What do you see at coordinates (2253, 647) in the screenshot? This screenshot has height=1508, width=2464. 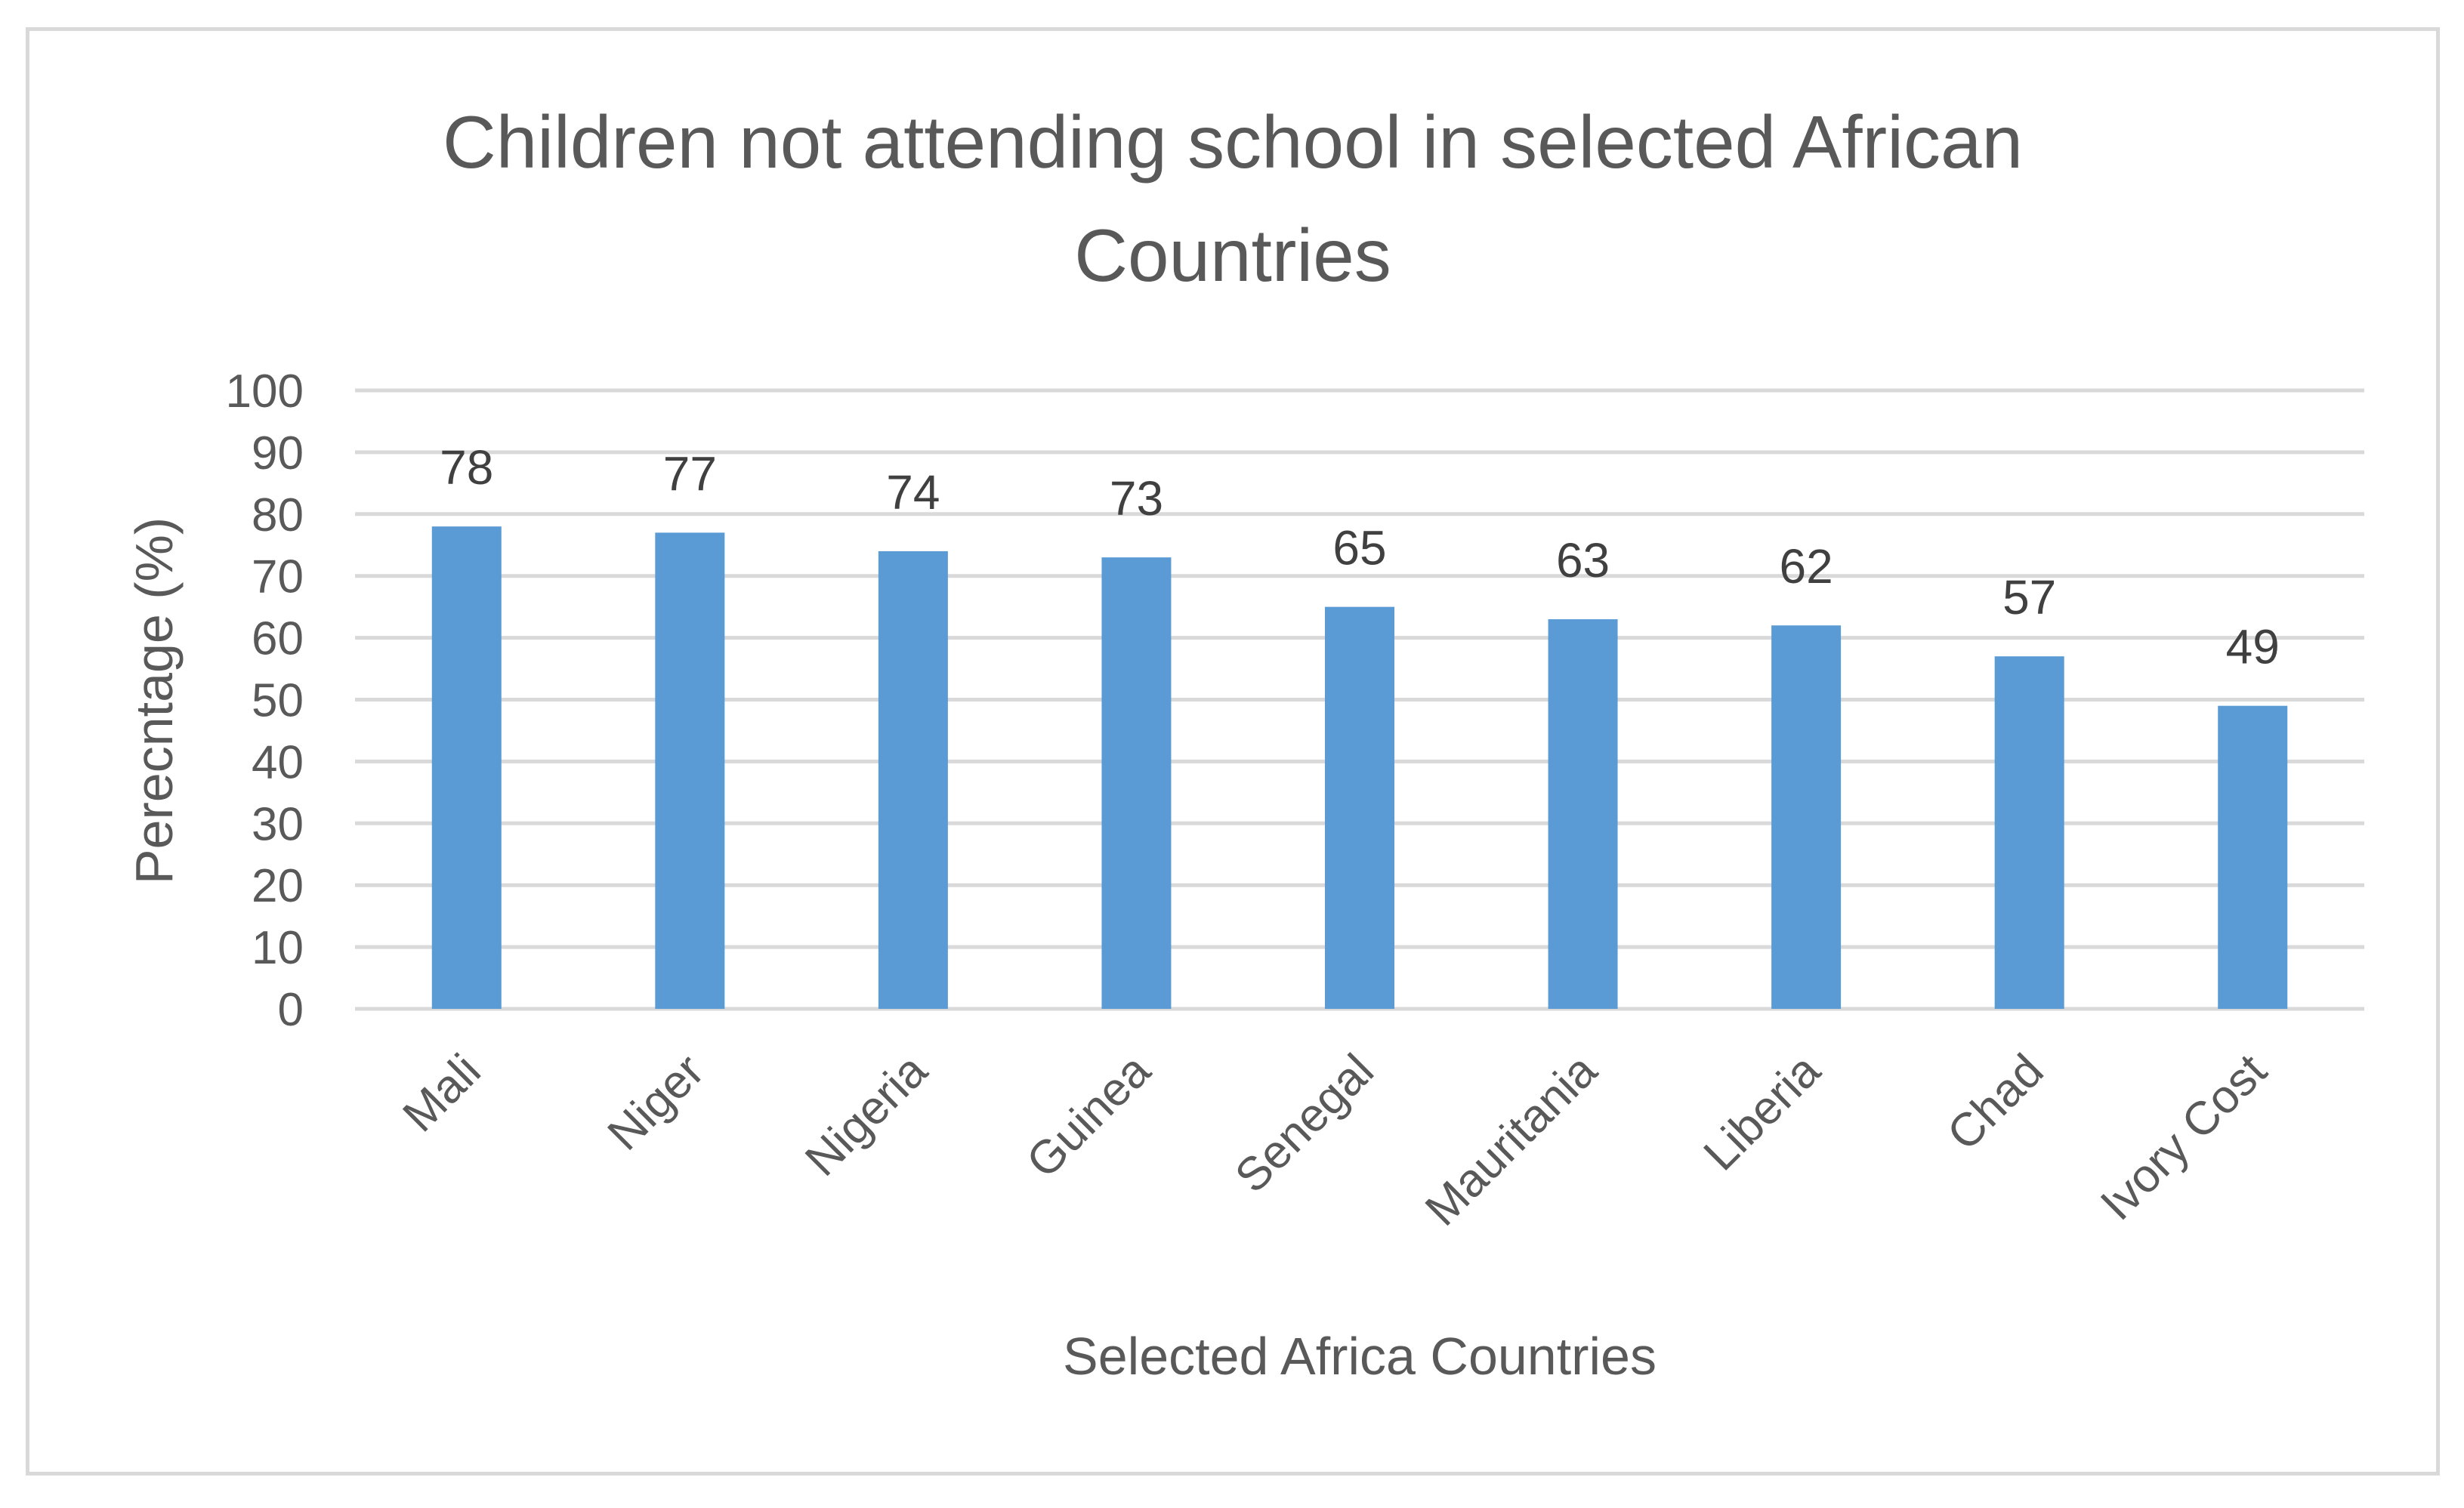 I see `data-label: 49` at bounding box center [2253, 647].